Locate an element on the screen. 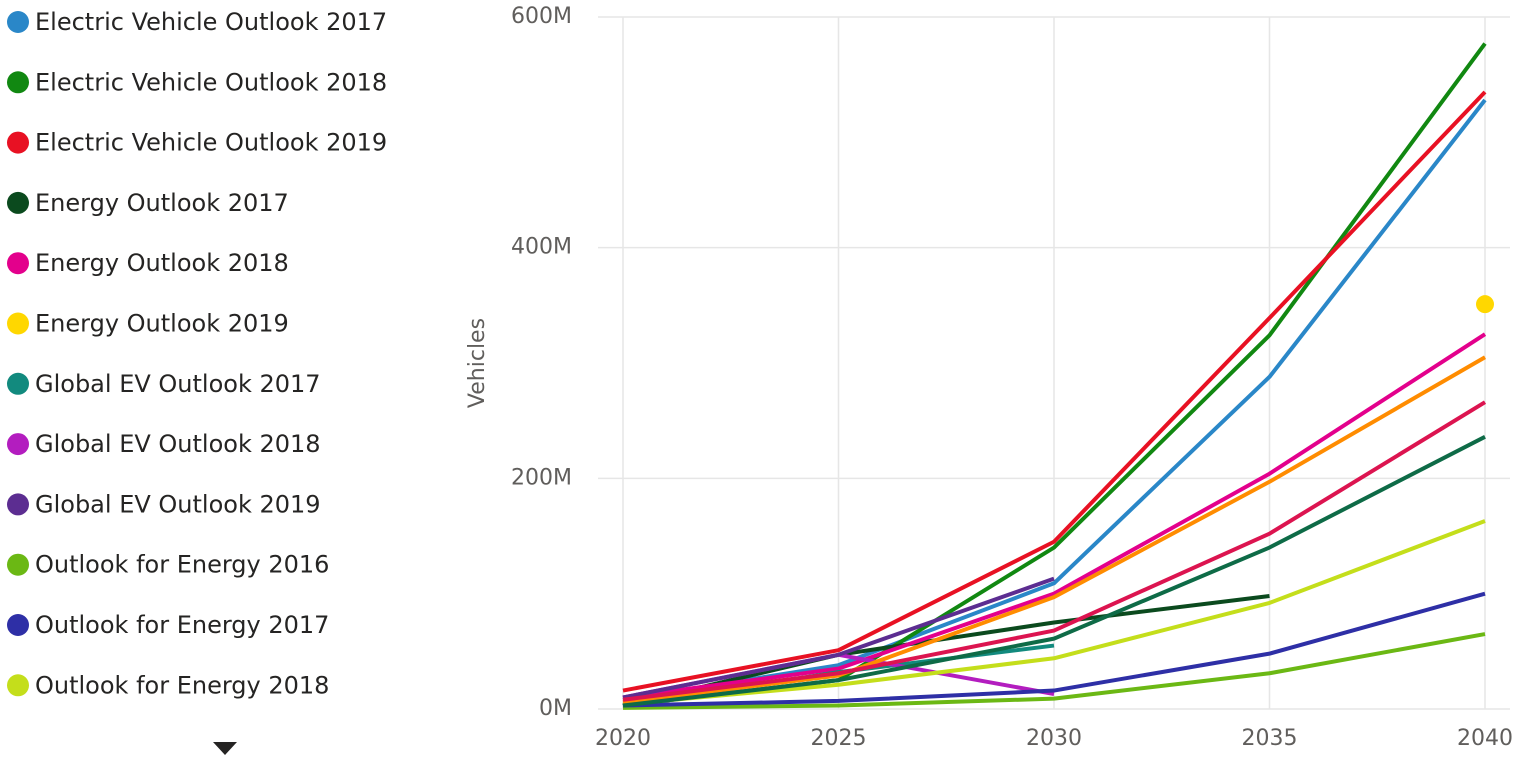  legend-label: Global EV Outlook 2019 is located at coordinates (178, 504).